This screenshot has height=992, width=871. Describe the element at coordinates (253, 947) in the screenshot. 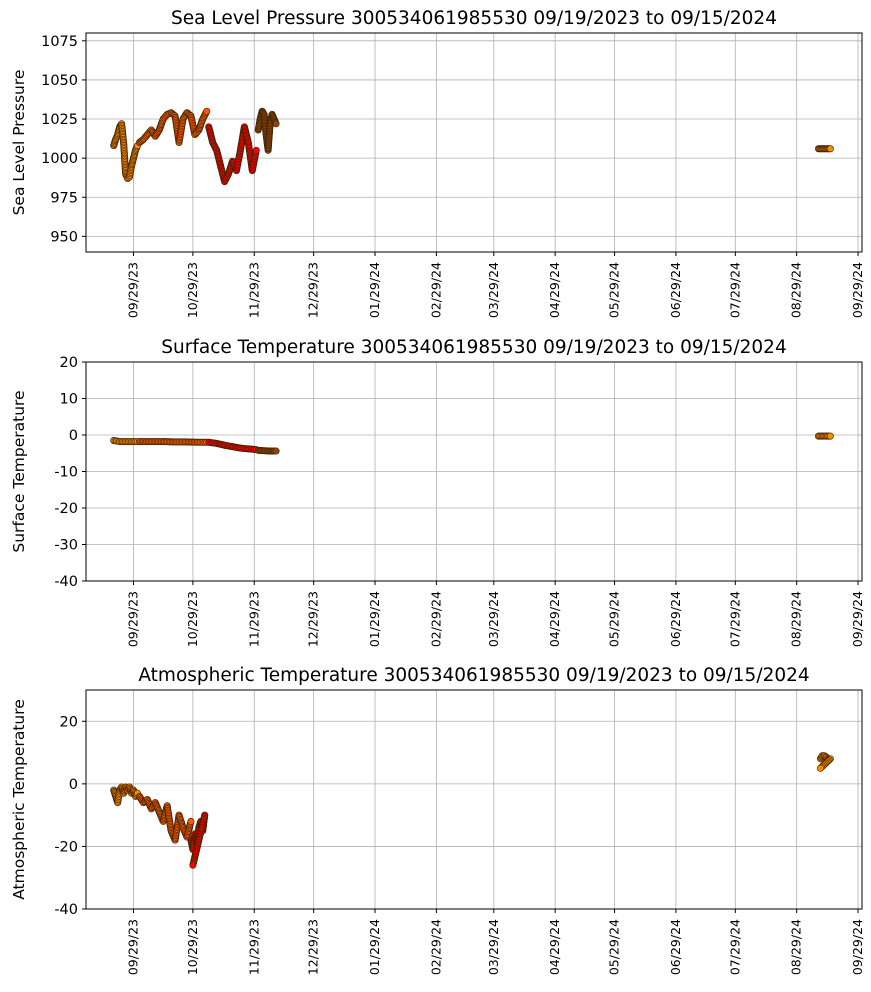

I see `atmospheric-temperature-x-tick-label: 11/29/23` at that location.